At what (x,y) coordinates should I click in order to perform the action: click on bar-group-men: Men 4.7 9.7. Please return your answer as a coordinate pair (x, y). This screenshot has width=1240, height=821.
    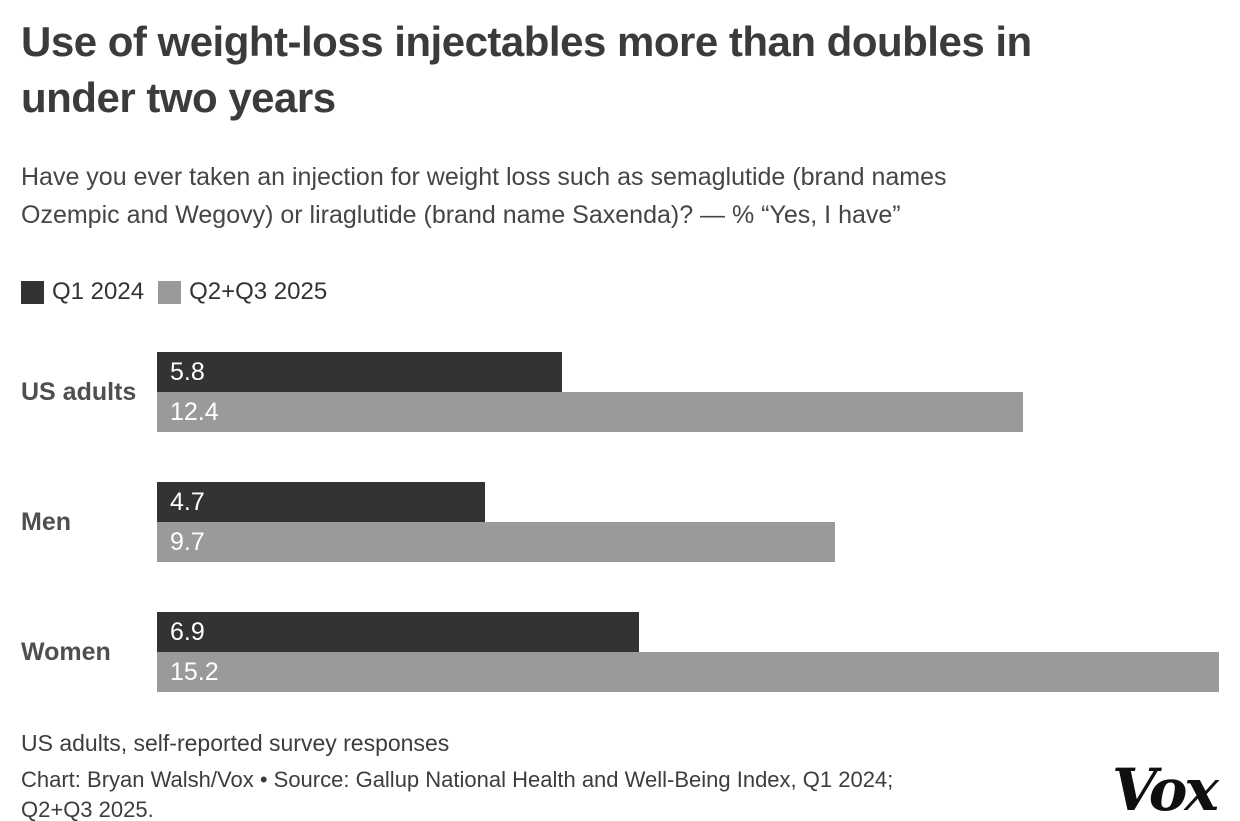
    Looking at the image, I should click on (620, 522).